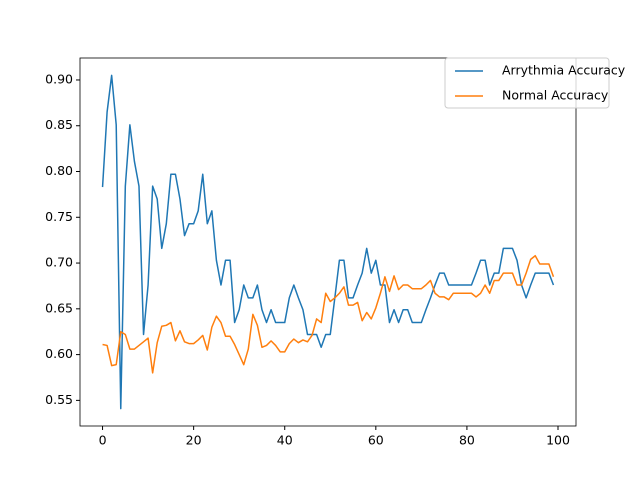 This screenshot has width=640, height=480. Describe the element at coordinates (376, 440) in the screenshot. I see `x-tick-label: 60` at that location.